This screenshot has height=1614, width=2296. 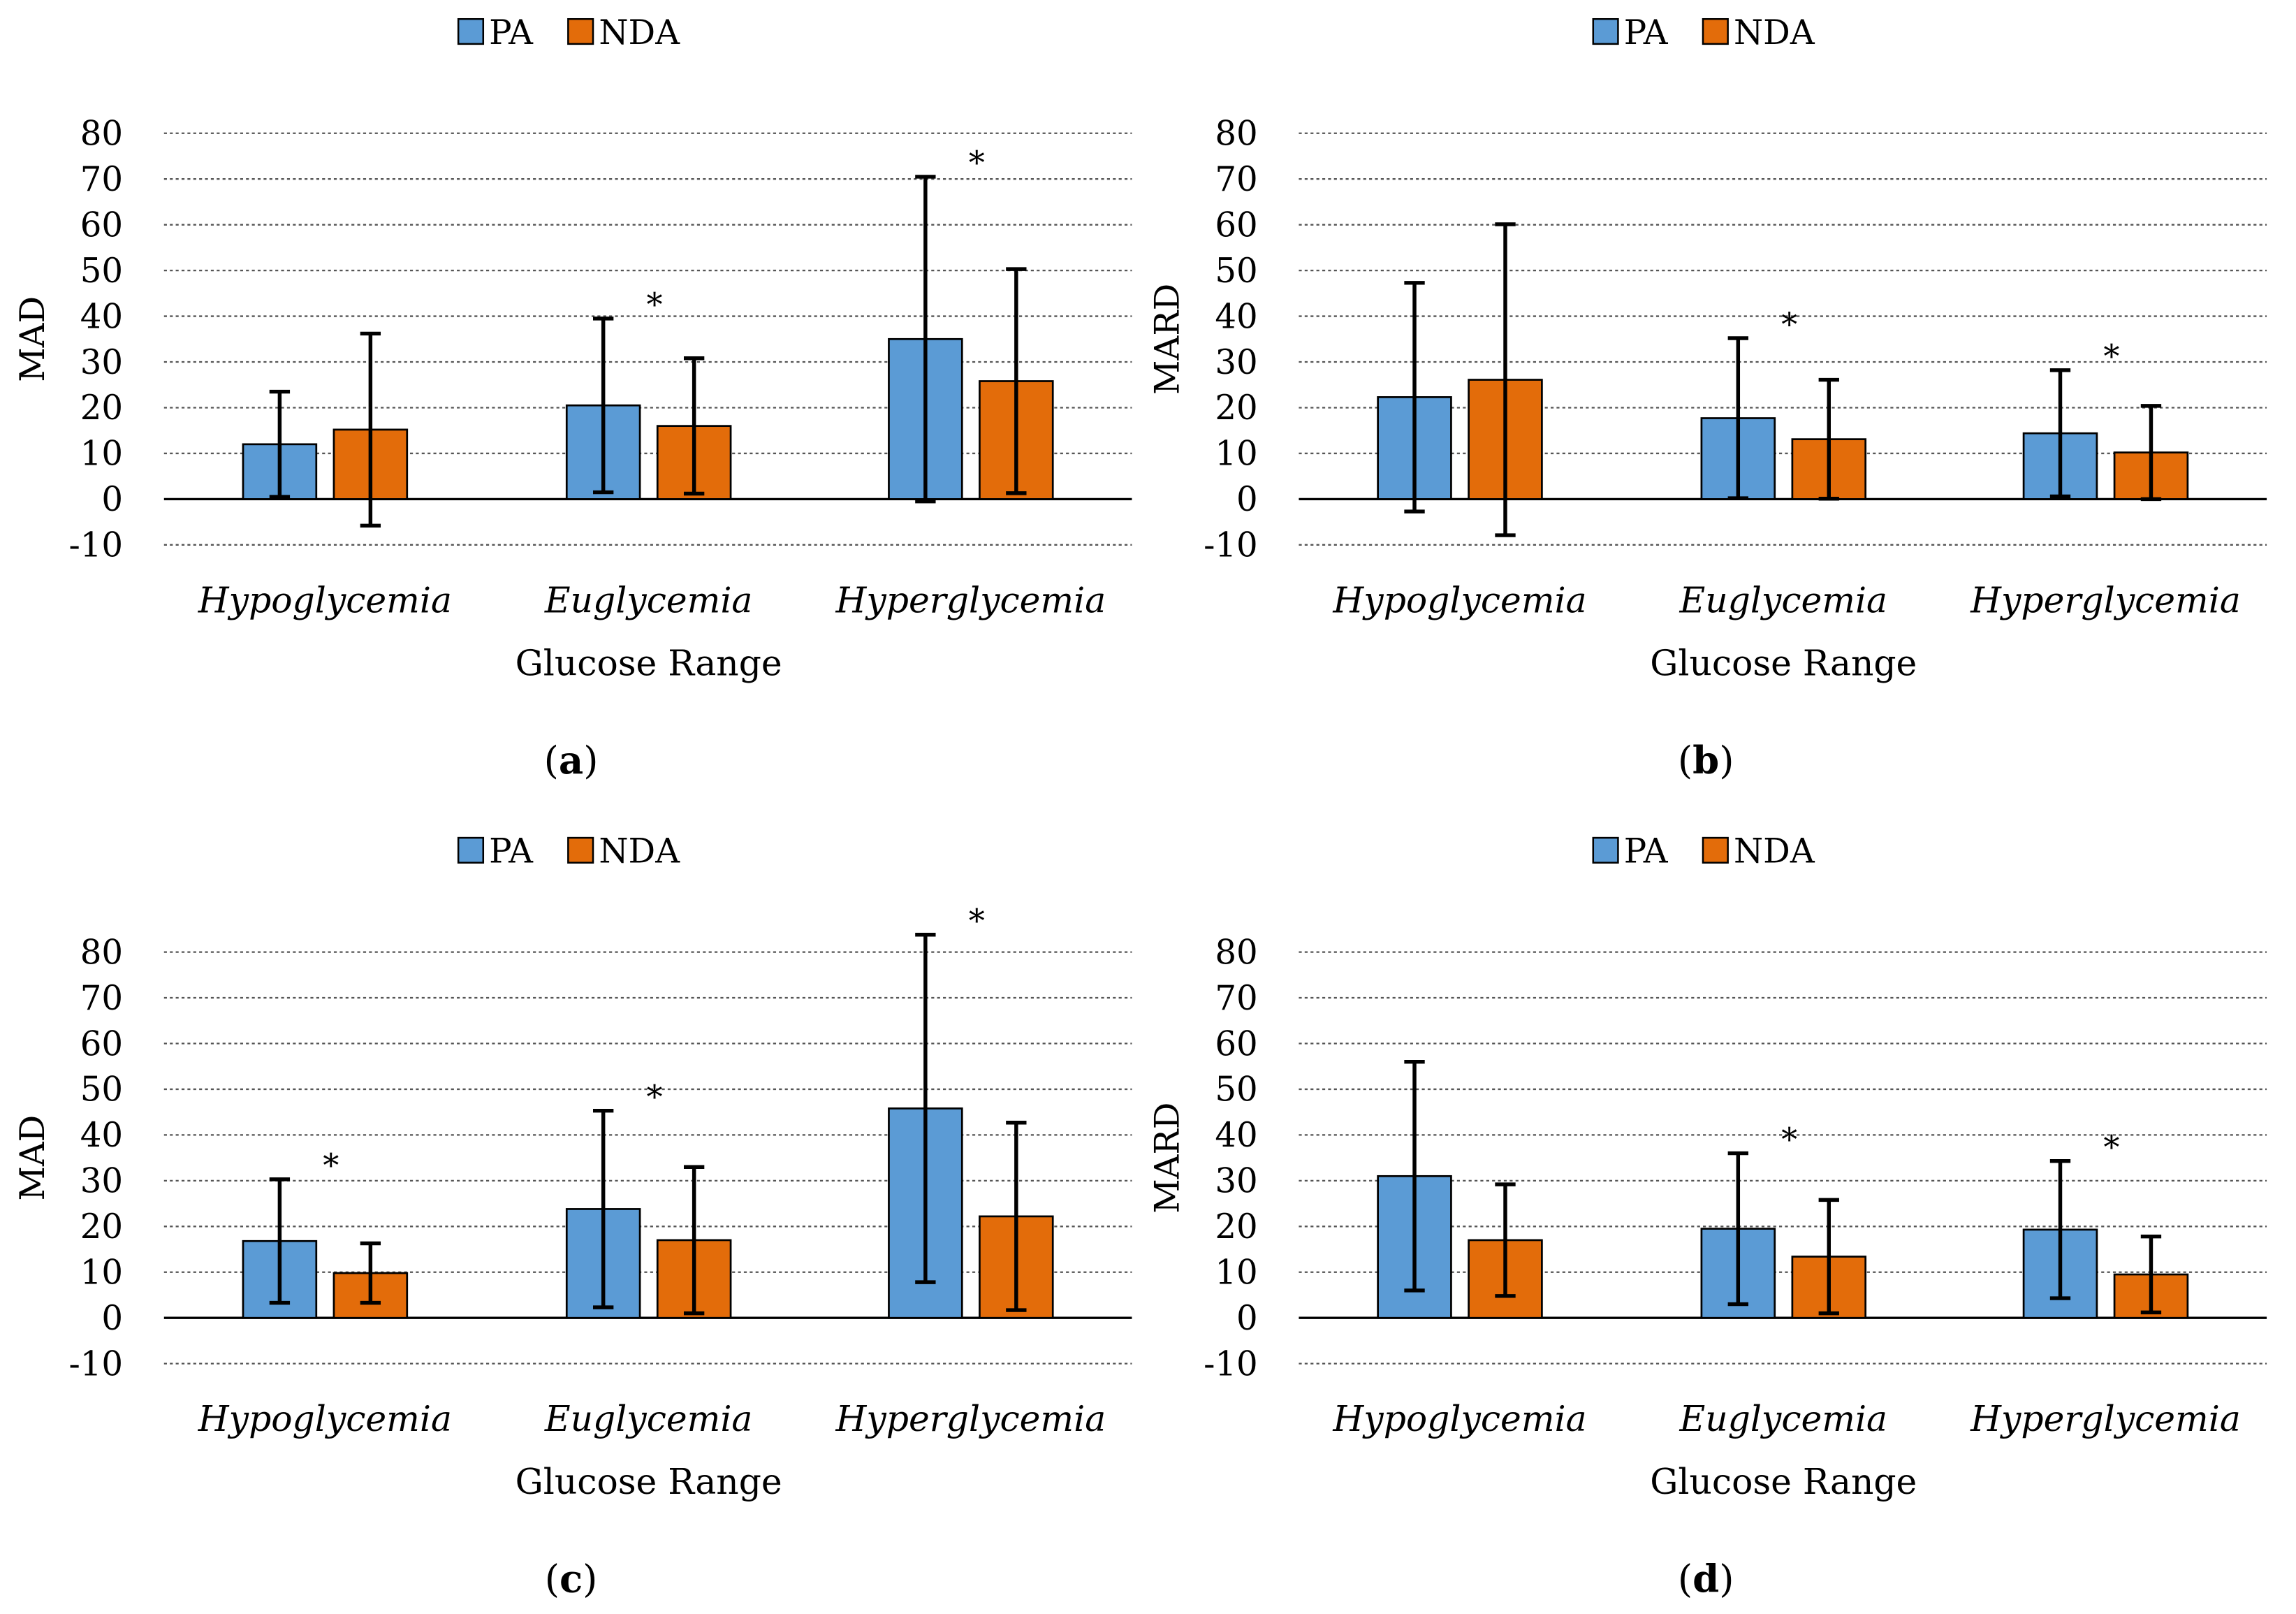 I want to click on panel-label: (a), so click(x=571, y=760).